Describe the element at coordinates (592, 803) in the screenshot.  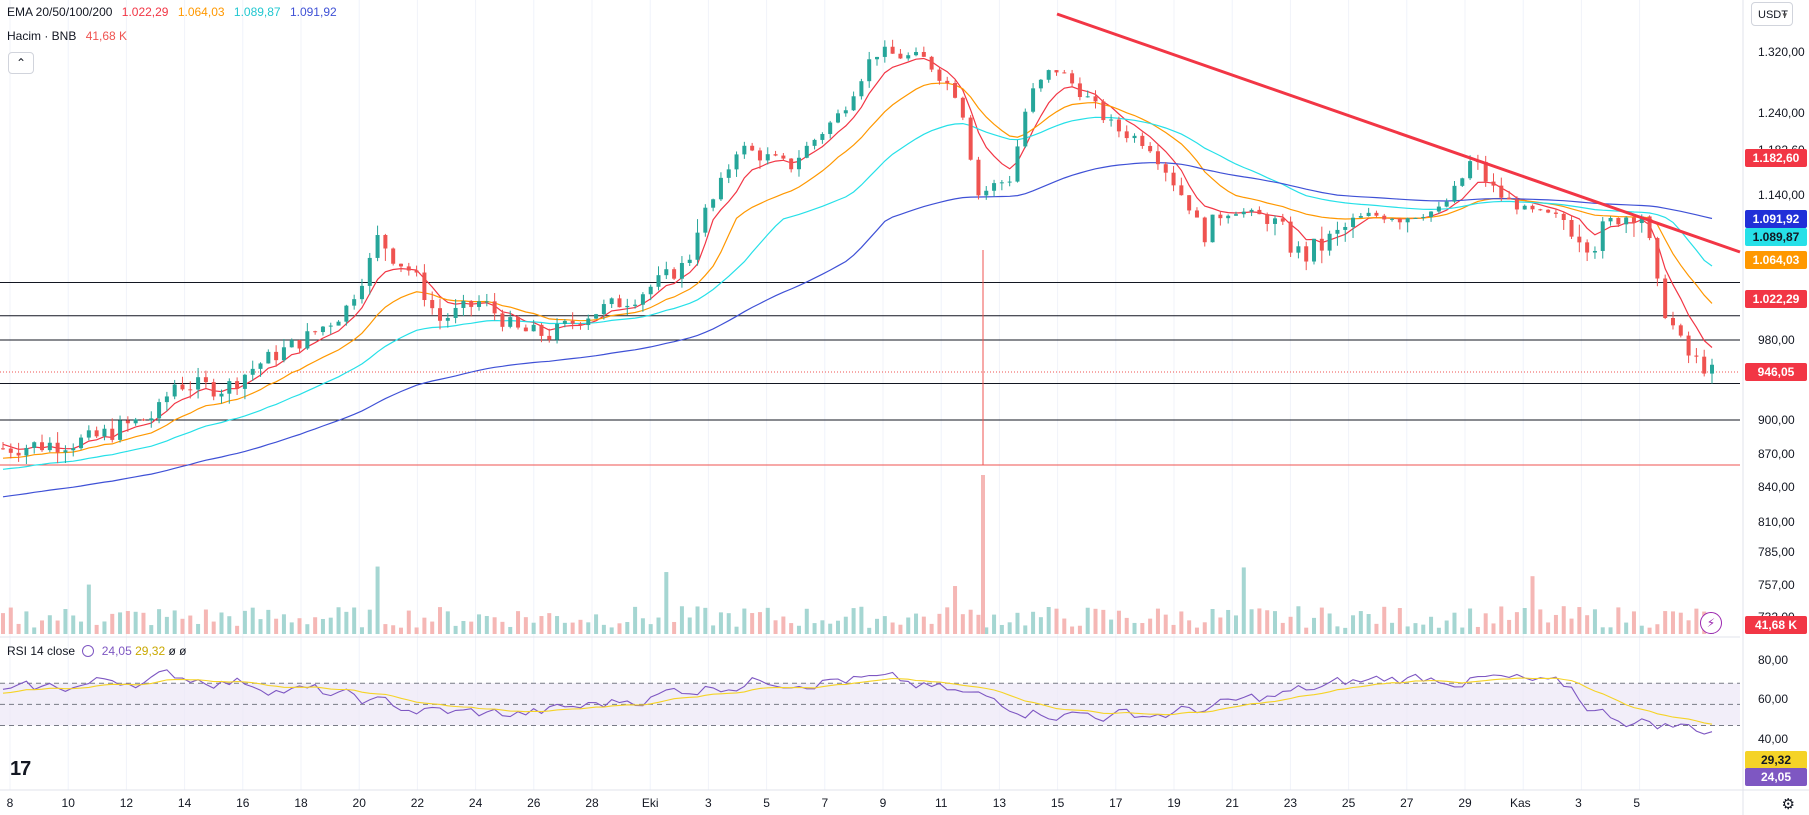
I see `time-tick-label: 28` at that location.